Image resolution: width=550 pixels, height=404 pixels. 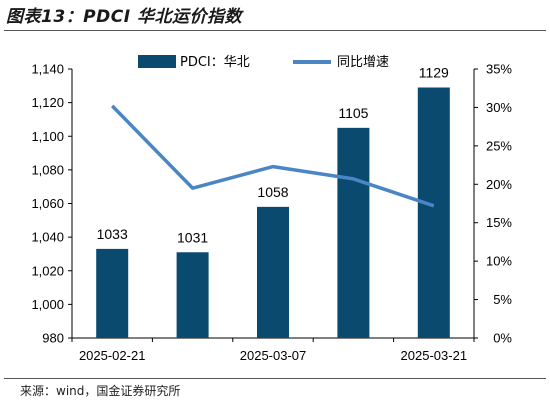 I want to click on y-left-tick-label: 1,060, so click(x=47, y=203).